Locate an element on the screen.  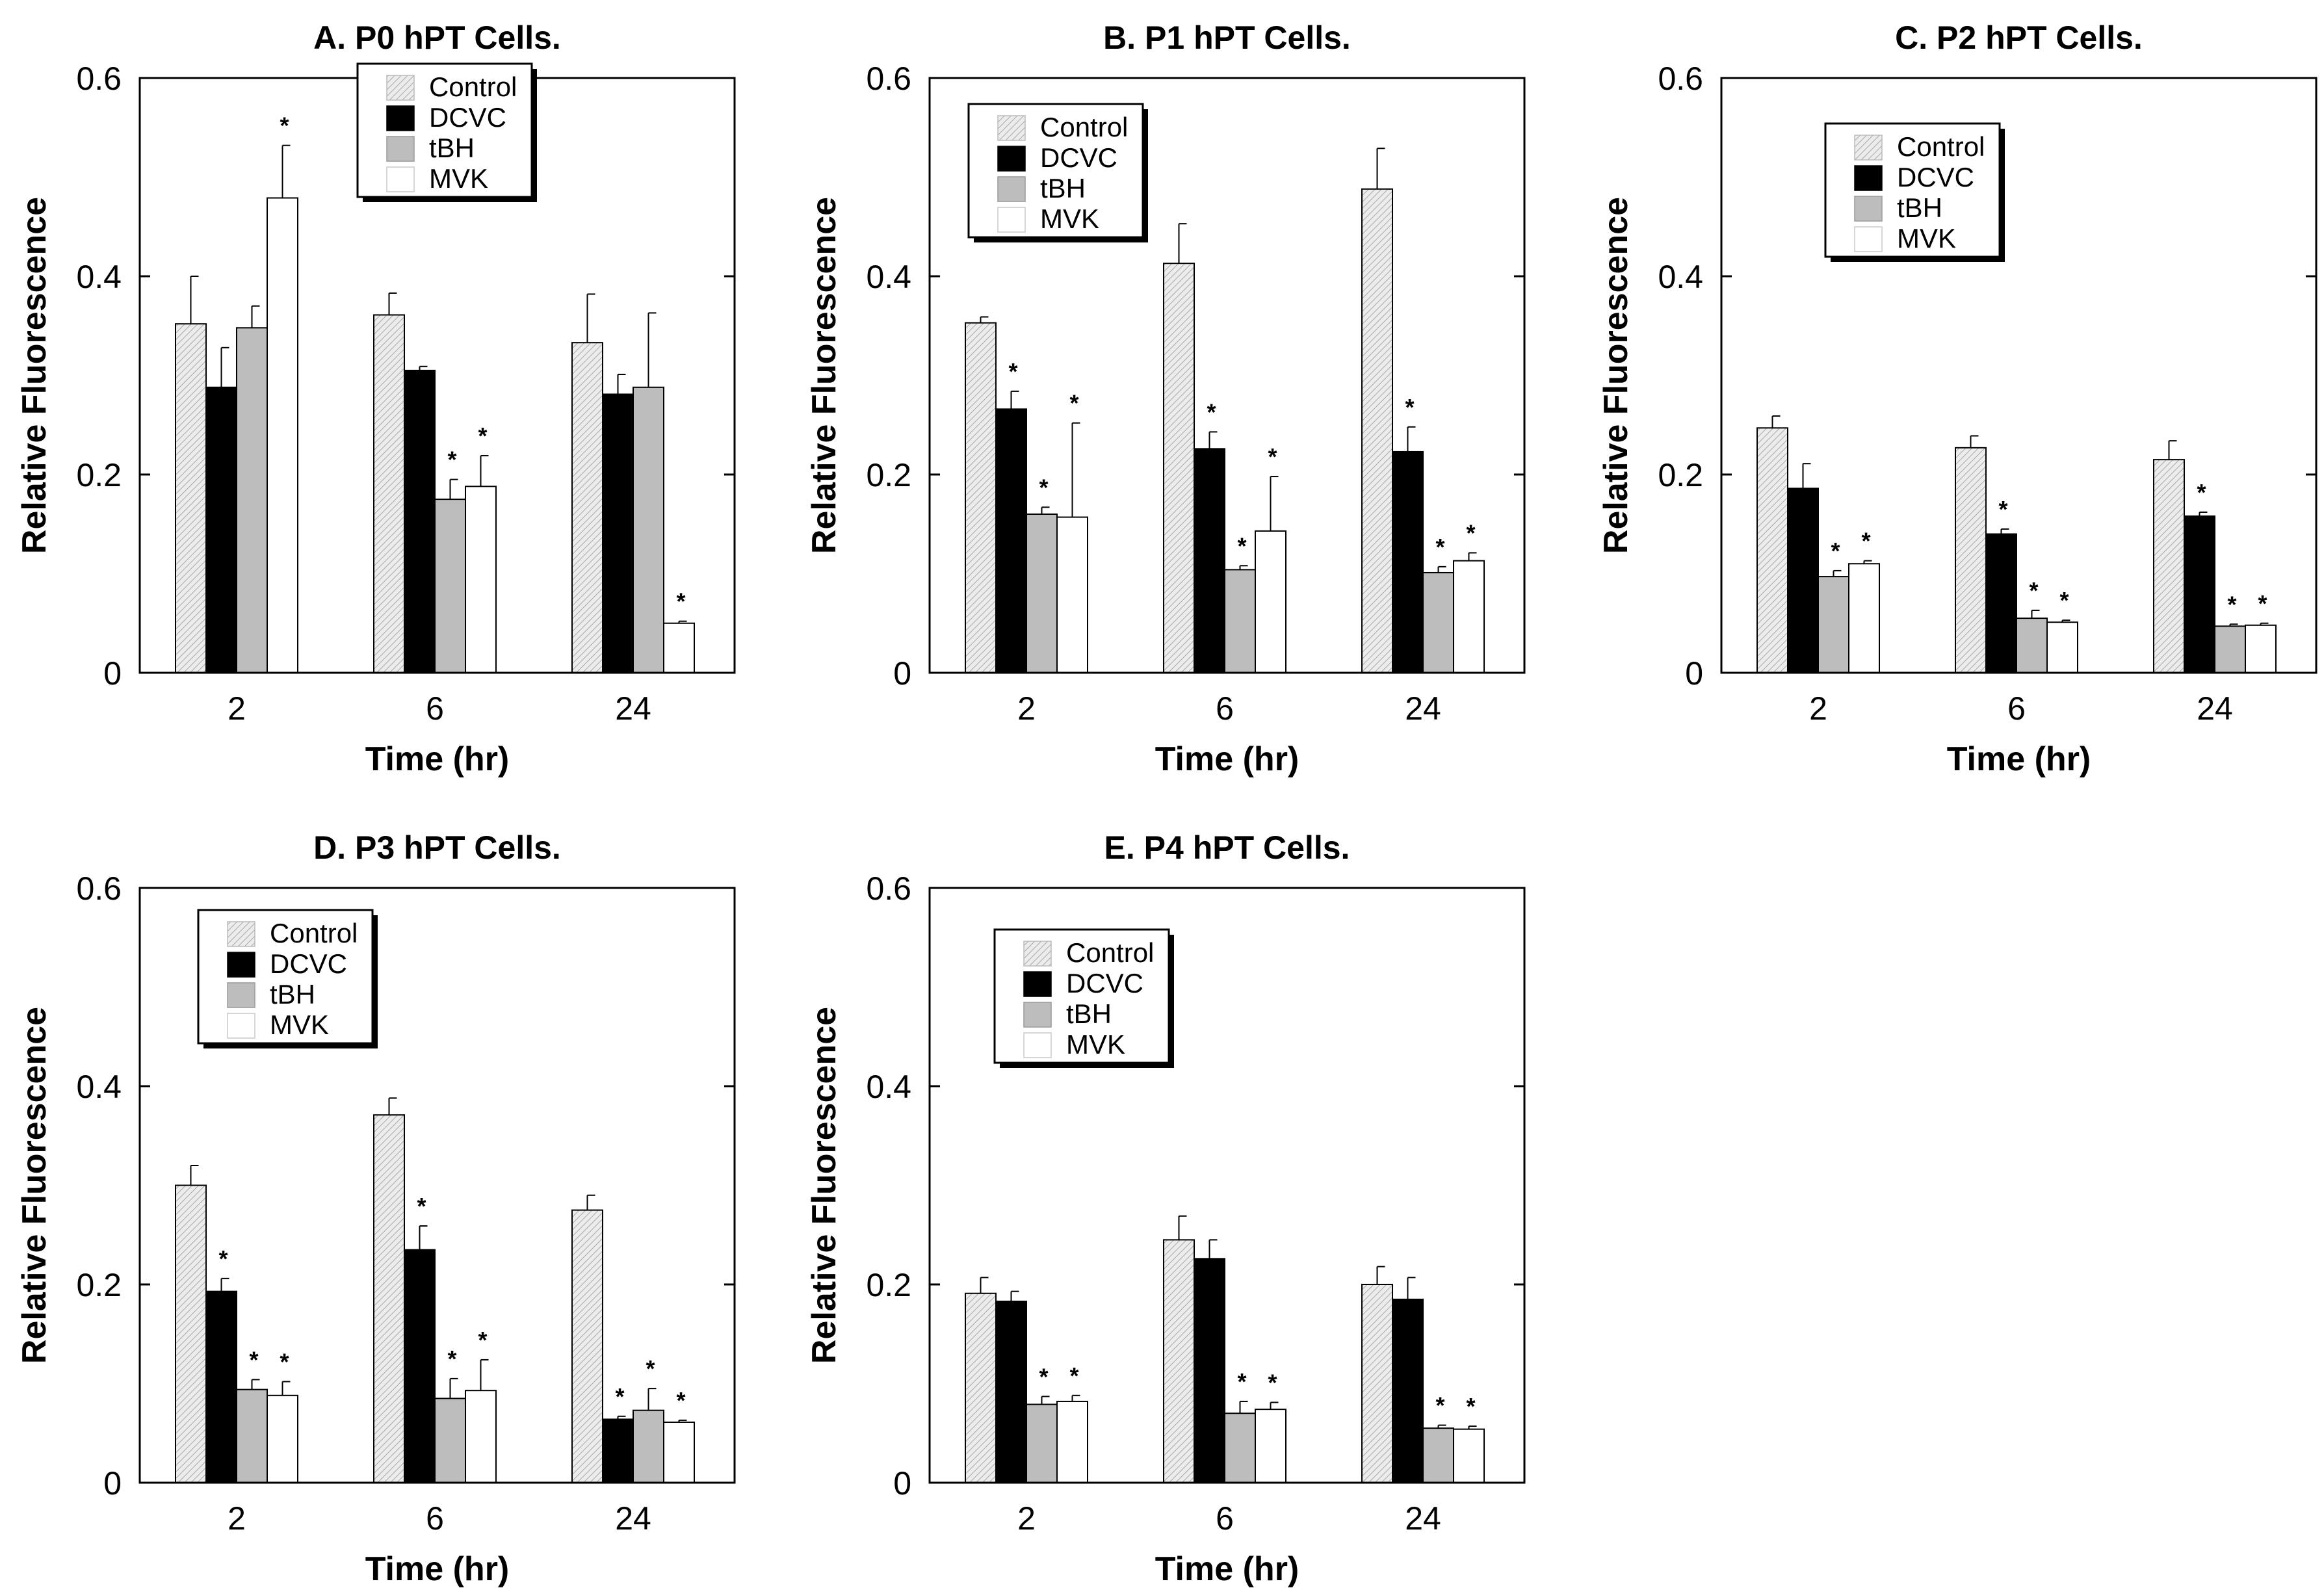
y-tick-label: 0.4 is located at coordinates (888, 1087).